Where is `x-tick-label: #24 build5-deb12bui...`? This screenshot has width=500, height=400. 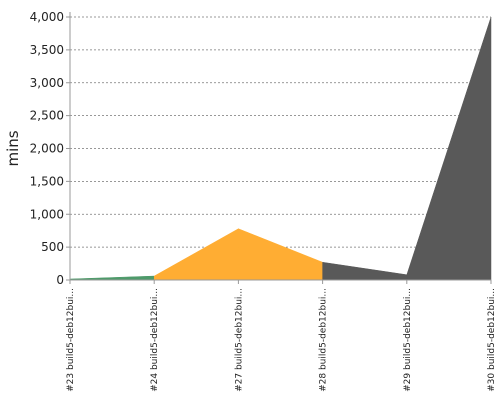
x-tick-label: #24 build5-deb12bui... is located at coordinates (155, 340).